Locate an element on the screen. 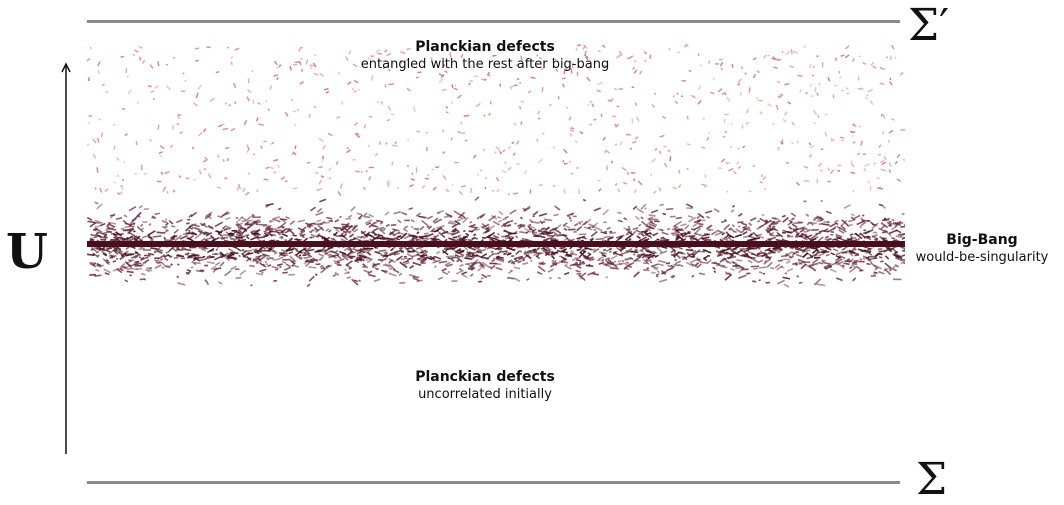  top-defects-subtitle: entangled with the rest after big-bang is located at coordinates (485, 65).